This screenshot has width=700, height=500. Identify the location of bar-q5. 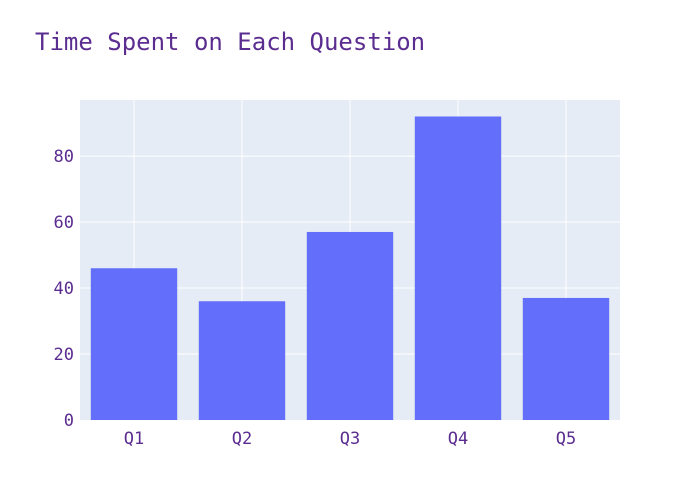
(566, 358).